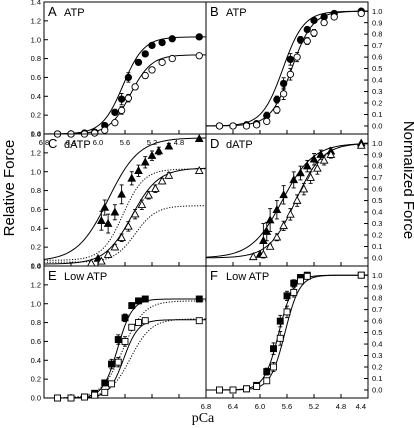  I want to click on panel-letter: E, so click(52, 275).